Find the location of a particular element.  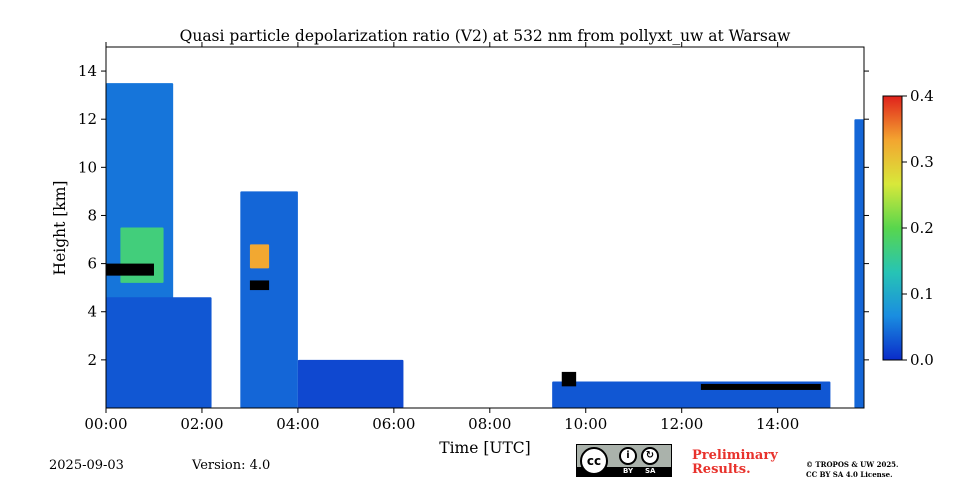

y-tick-label: 8 is located at coordinates (92, 215).